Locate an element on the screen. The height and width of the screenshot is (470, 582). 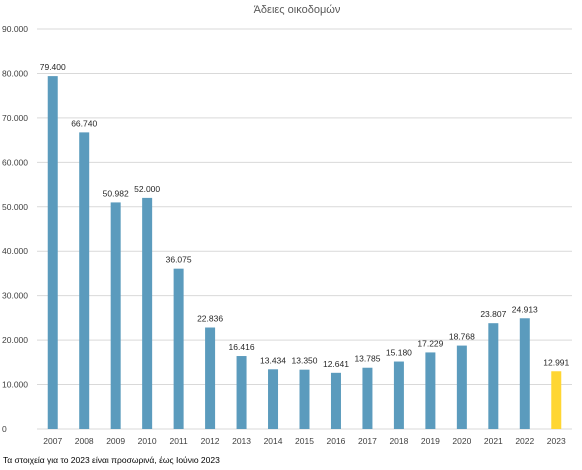
y-tick-label: 40.000 is located at coordinates (15, 251).